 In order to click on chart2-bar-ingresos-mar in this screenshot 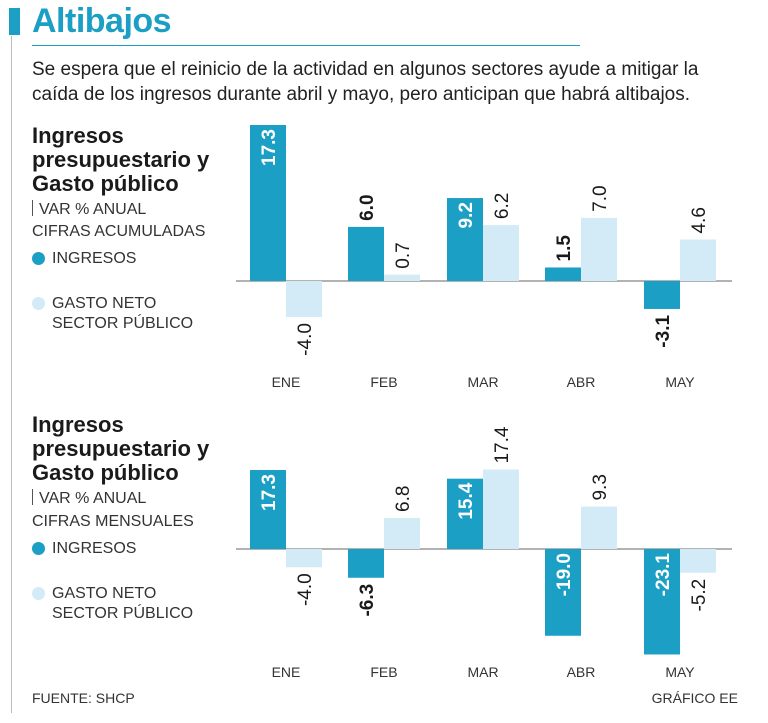, I will do `click(465, 513)`.